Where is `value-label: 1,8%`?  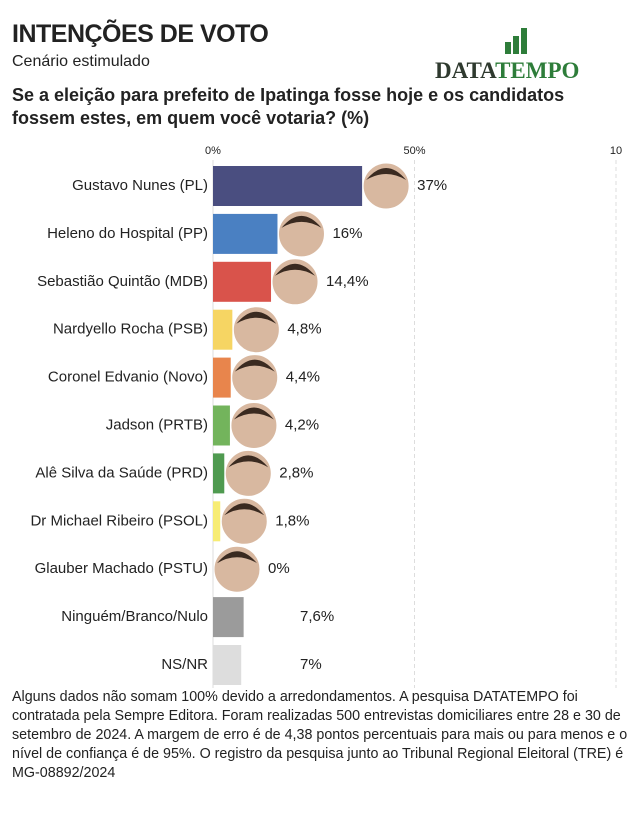 value-label: 1,8% is located at coordinates (292, 520).